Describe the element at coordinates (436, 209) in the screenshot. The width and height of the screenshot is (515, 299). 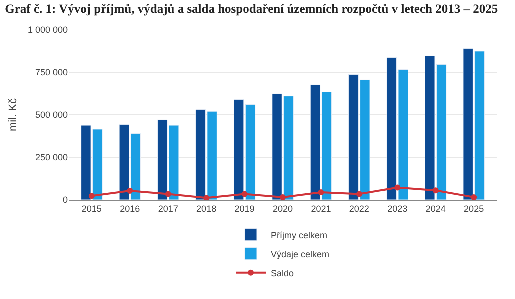
I see `x-tick-label: 2024` at that location.